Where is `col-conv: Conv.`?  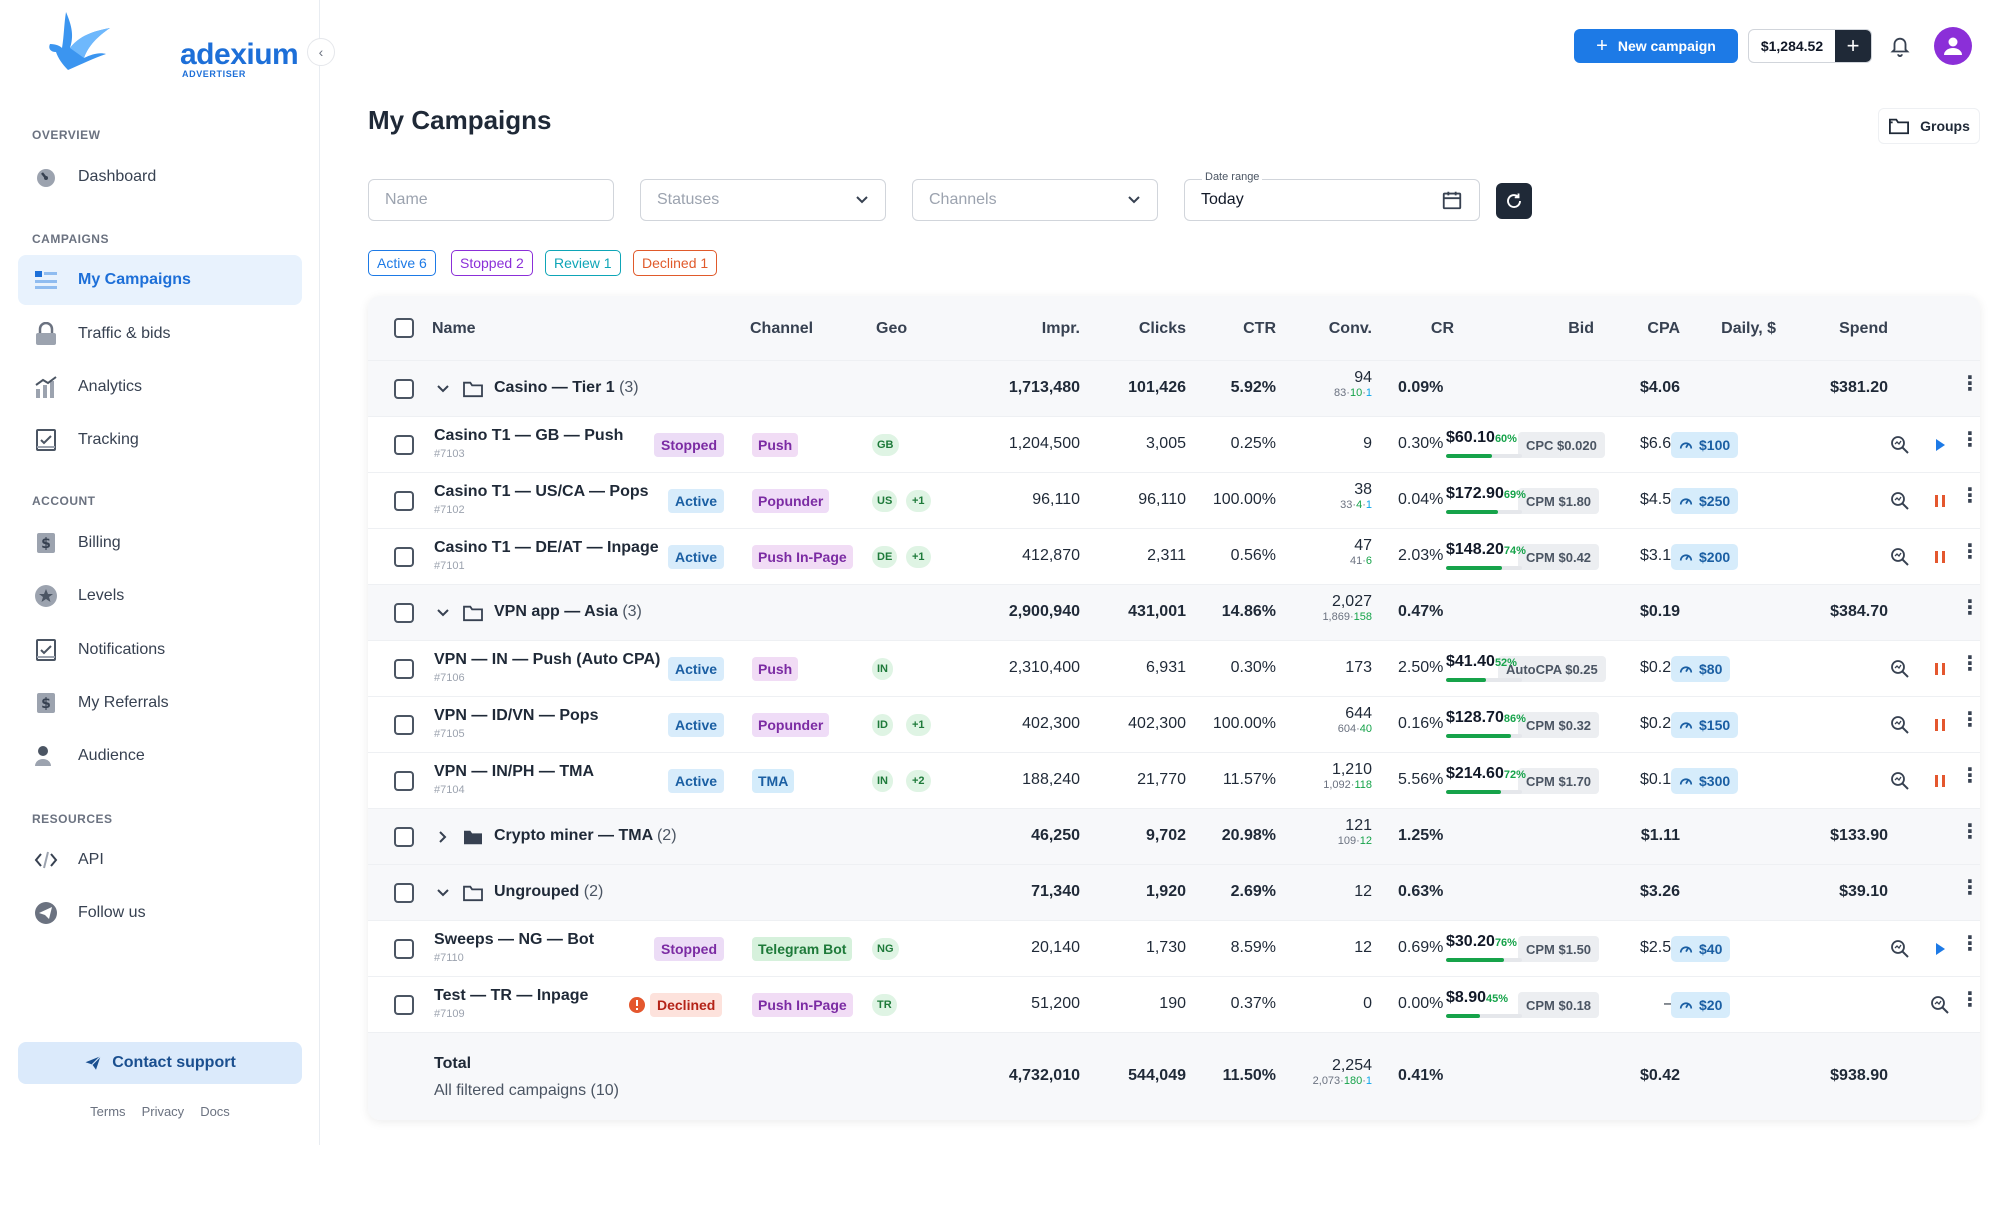 col-conv: Conv. is located at coordinates (1350, 328).